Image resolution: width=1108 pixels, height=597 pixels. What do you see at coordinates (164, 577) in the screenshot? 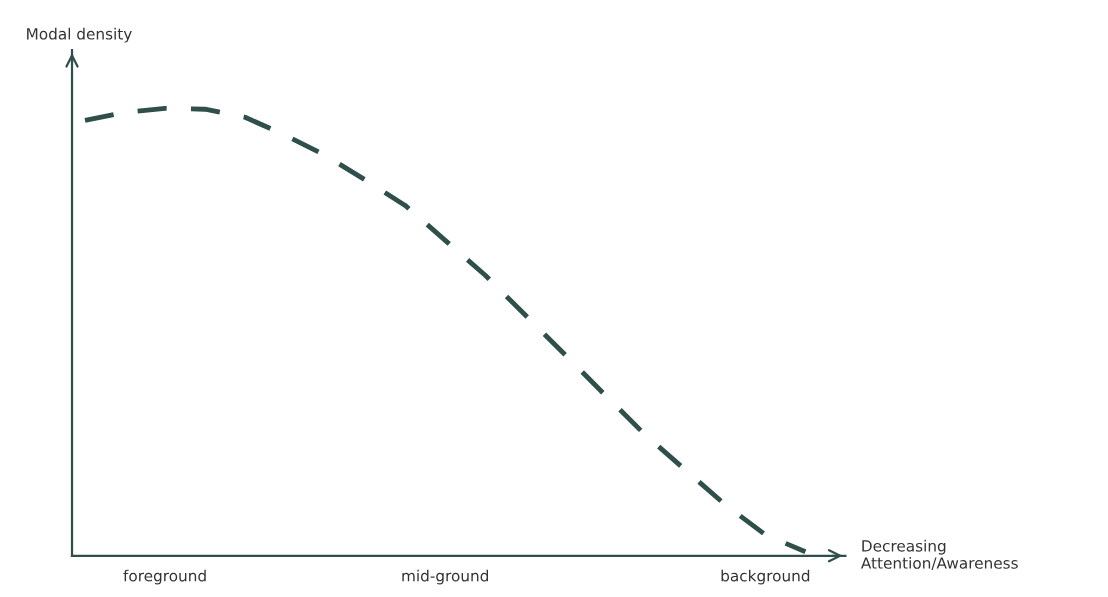
I see `x-tick-label: foreground` at bounding box center [164, 577].